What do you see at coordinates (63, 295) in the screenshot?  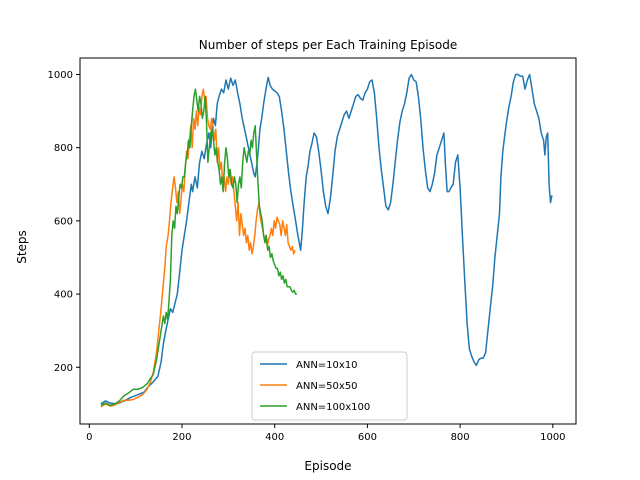 I see `y-tick-label: 400` at bounding box center [63, 295].